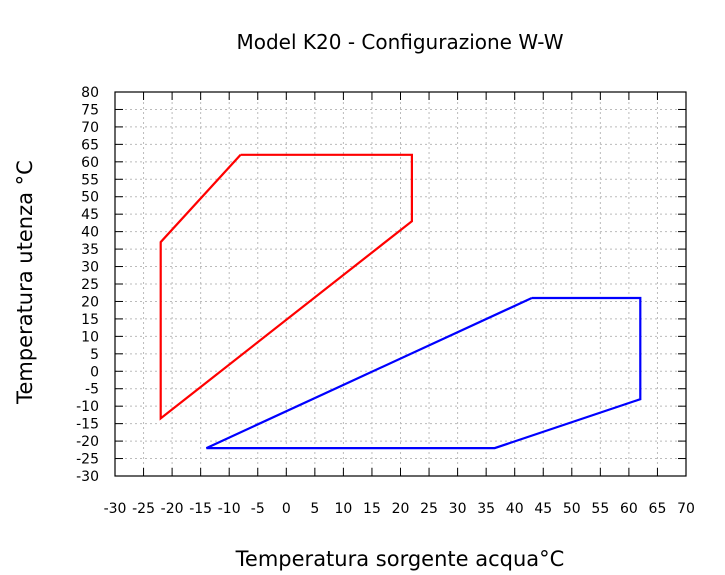  I want to click on y-tick-label: -10, so click(87, 407).